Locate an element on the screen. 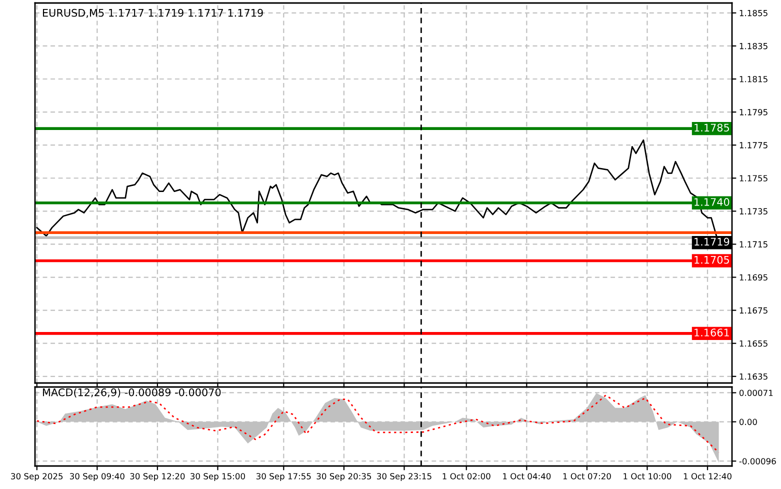 Image resolution: width=781 pixels, height=489 pixels. x-tick-label: 1 Oct 04:40 is located at coordinates (527, 476).